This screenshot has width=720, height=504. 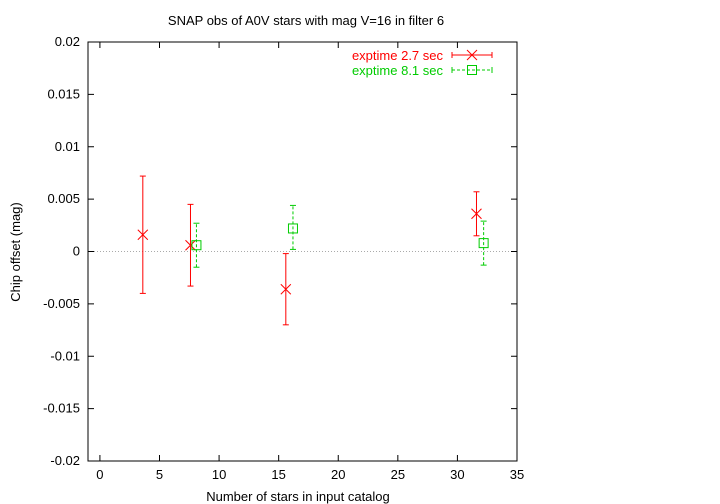 I want to click on legend-item: exptime 2.7 sec, so click(x=422, y=55).